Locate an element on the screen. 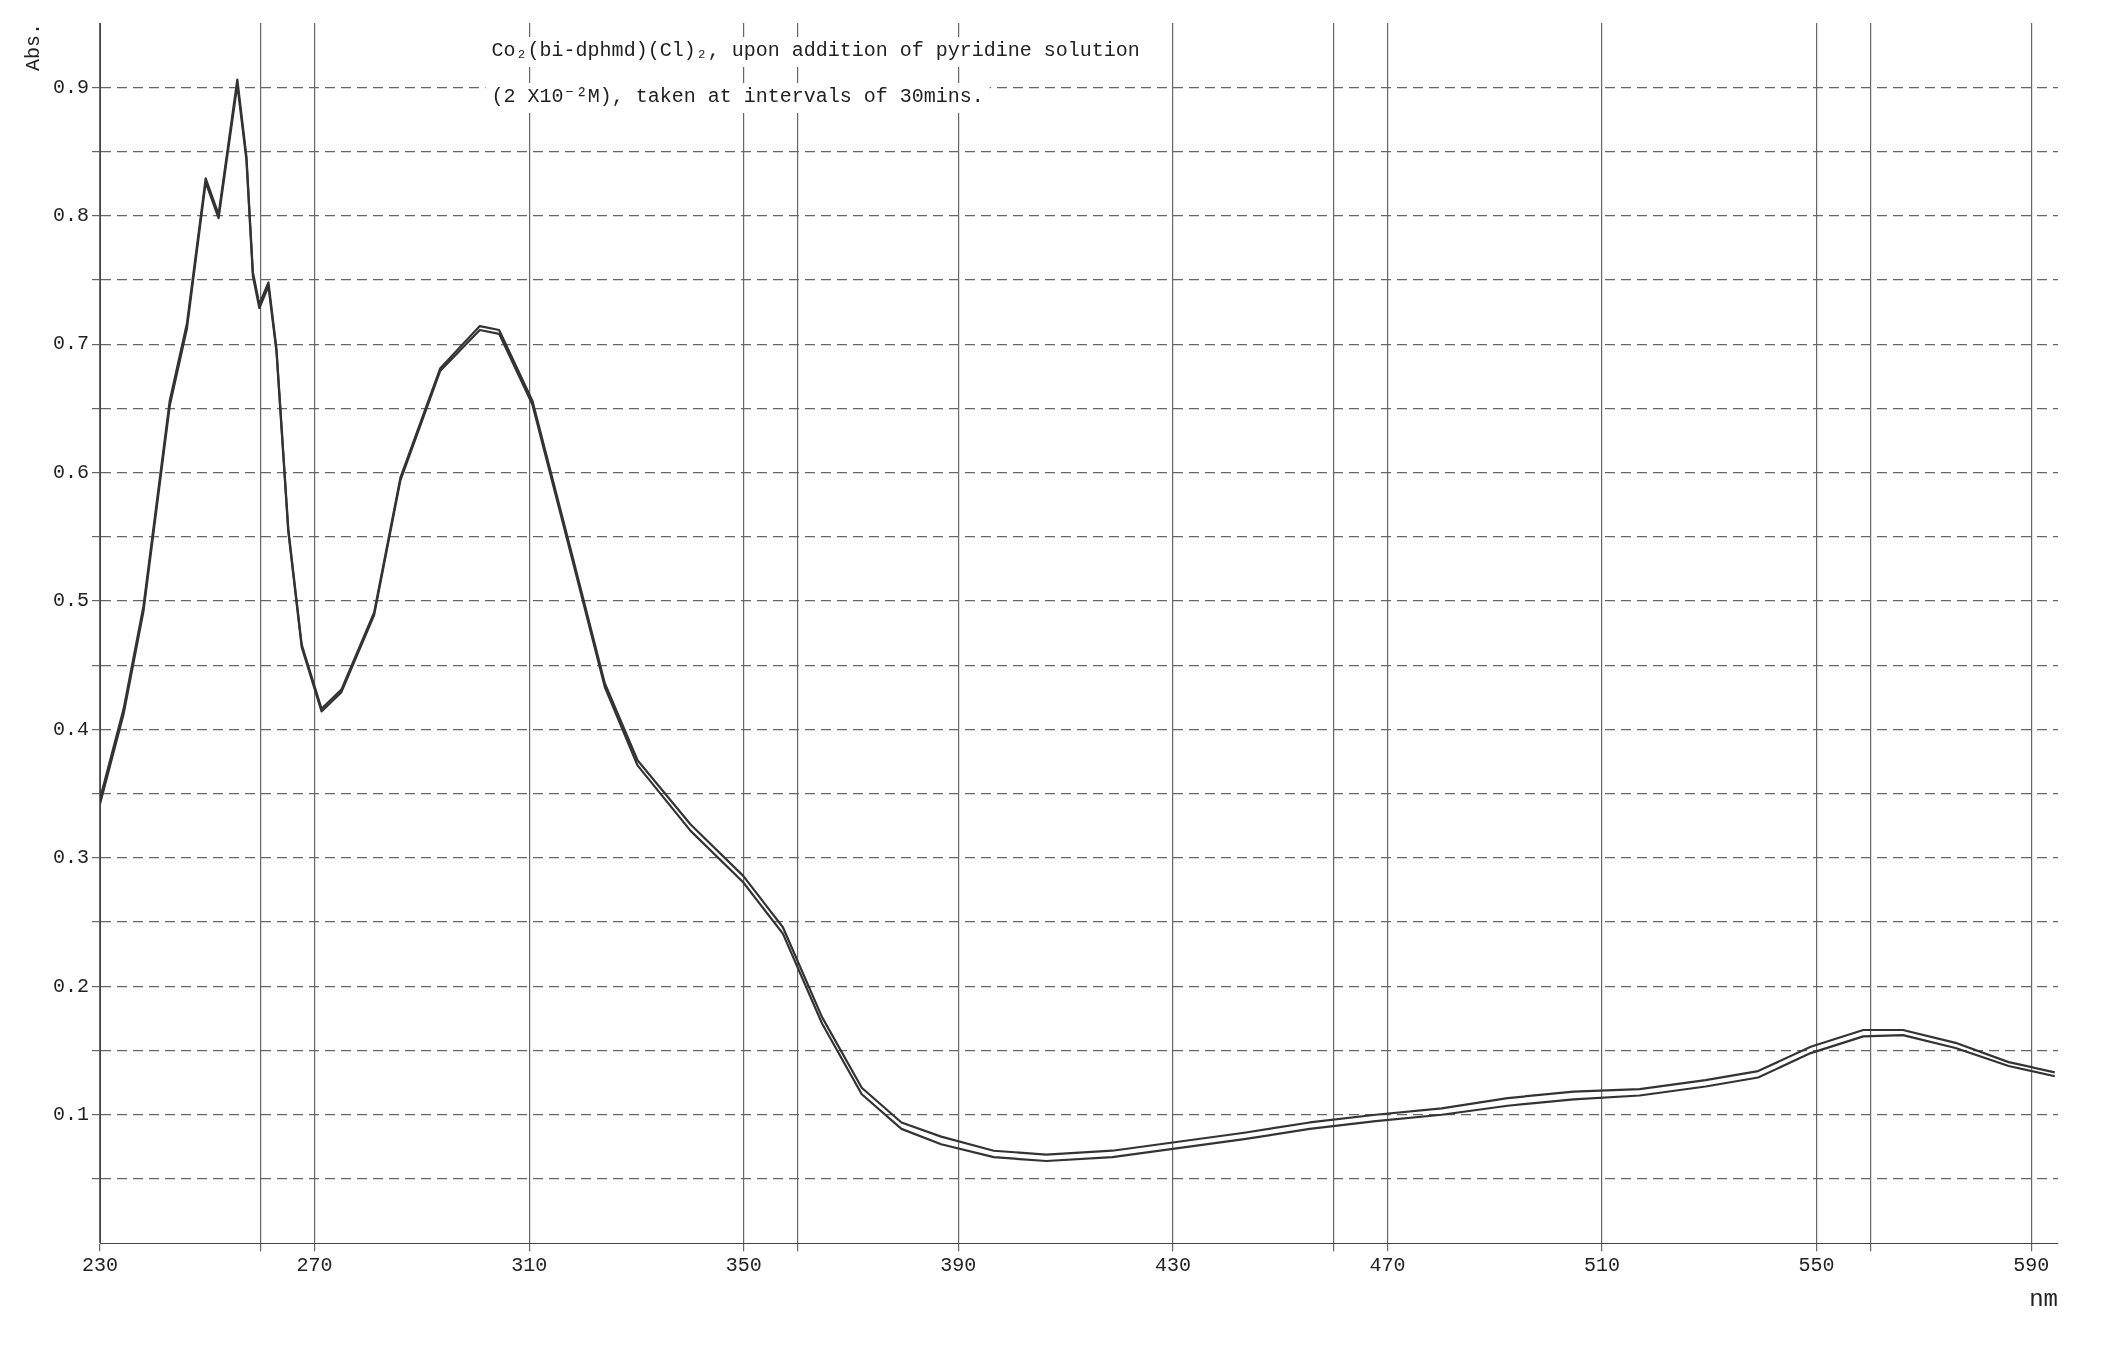 The width and height of the screenshot is (2105, 1352). x-axis-title: nm is located at coordinates (2043, 1299).